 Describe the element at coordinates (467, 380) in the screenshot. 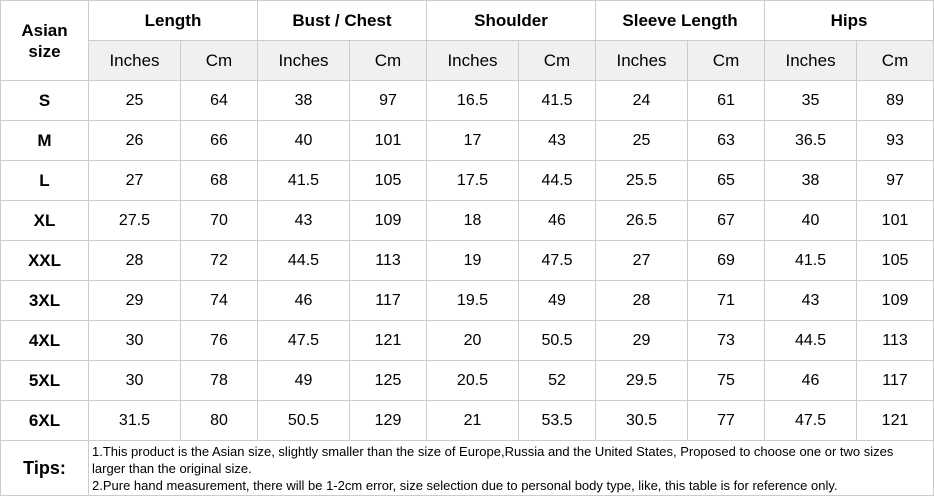

I see `table-row-5xl: 5XL 30 78 49 125 20.5 52 29.5 75 46 117` at that location.